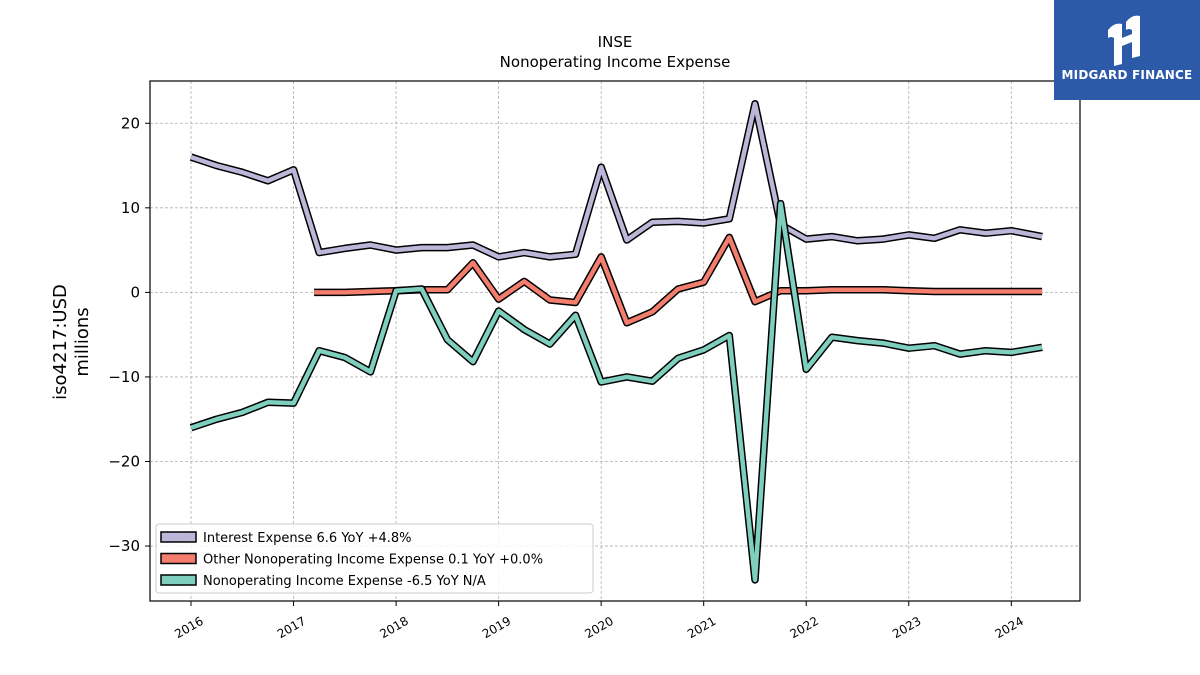  I want to click on x-tick-label: 2024, so click(1009, 627).